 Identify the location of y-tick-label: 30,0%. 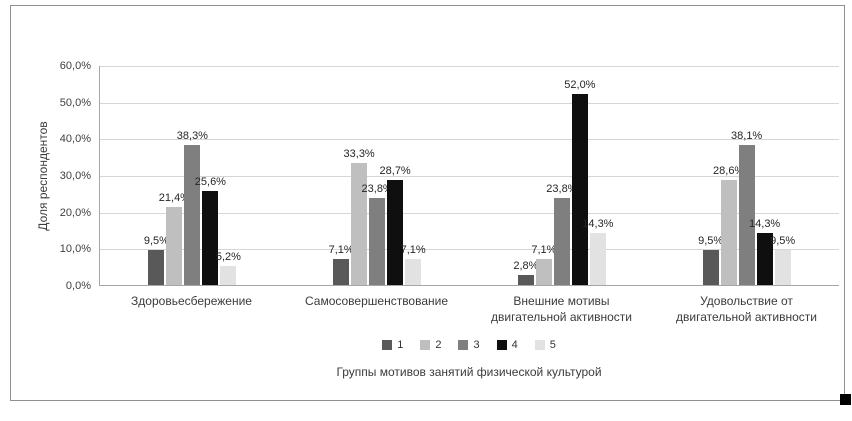
(75, 176).